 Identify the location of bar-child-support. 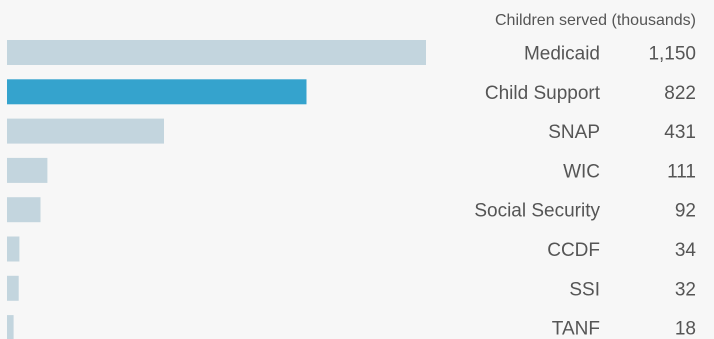
(157, 92).